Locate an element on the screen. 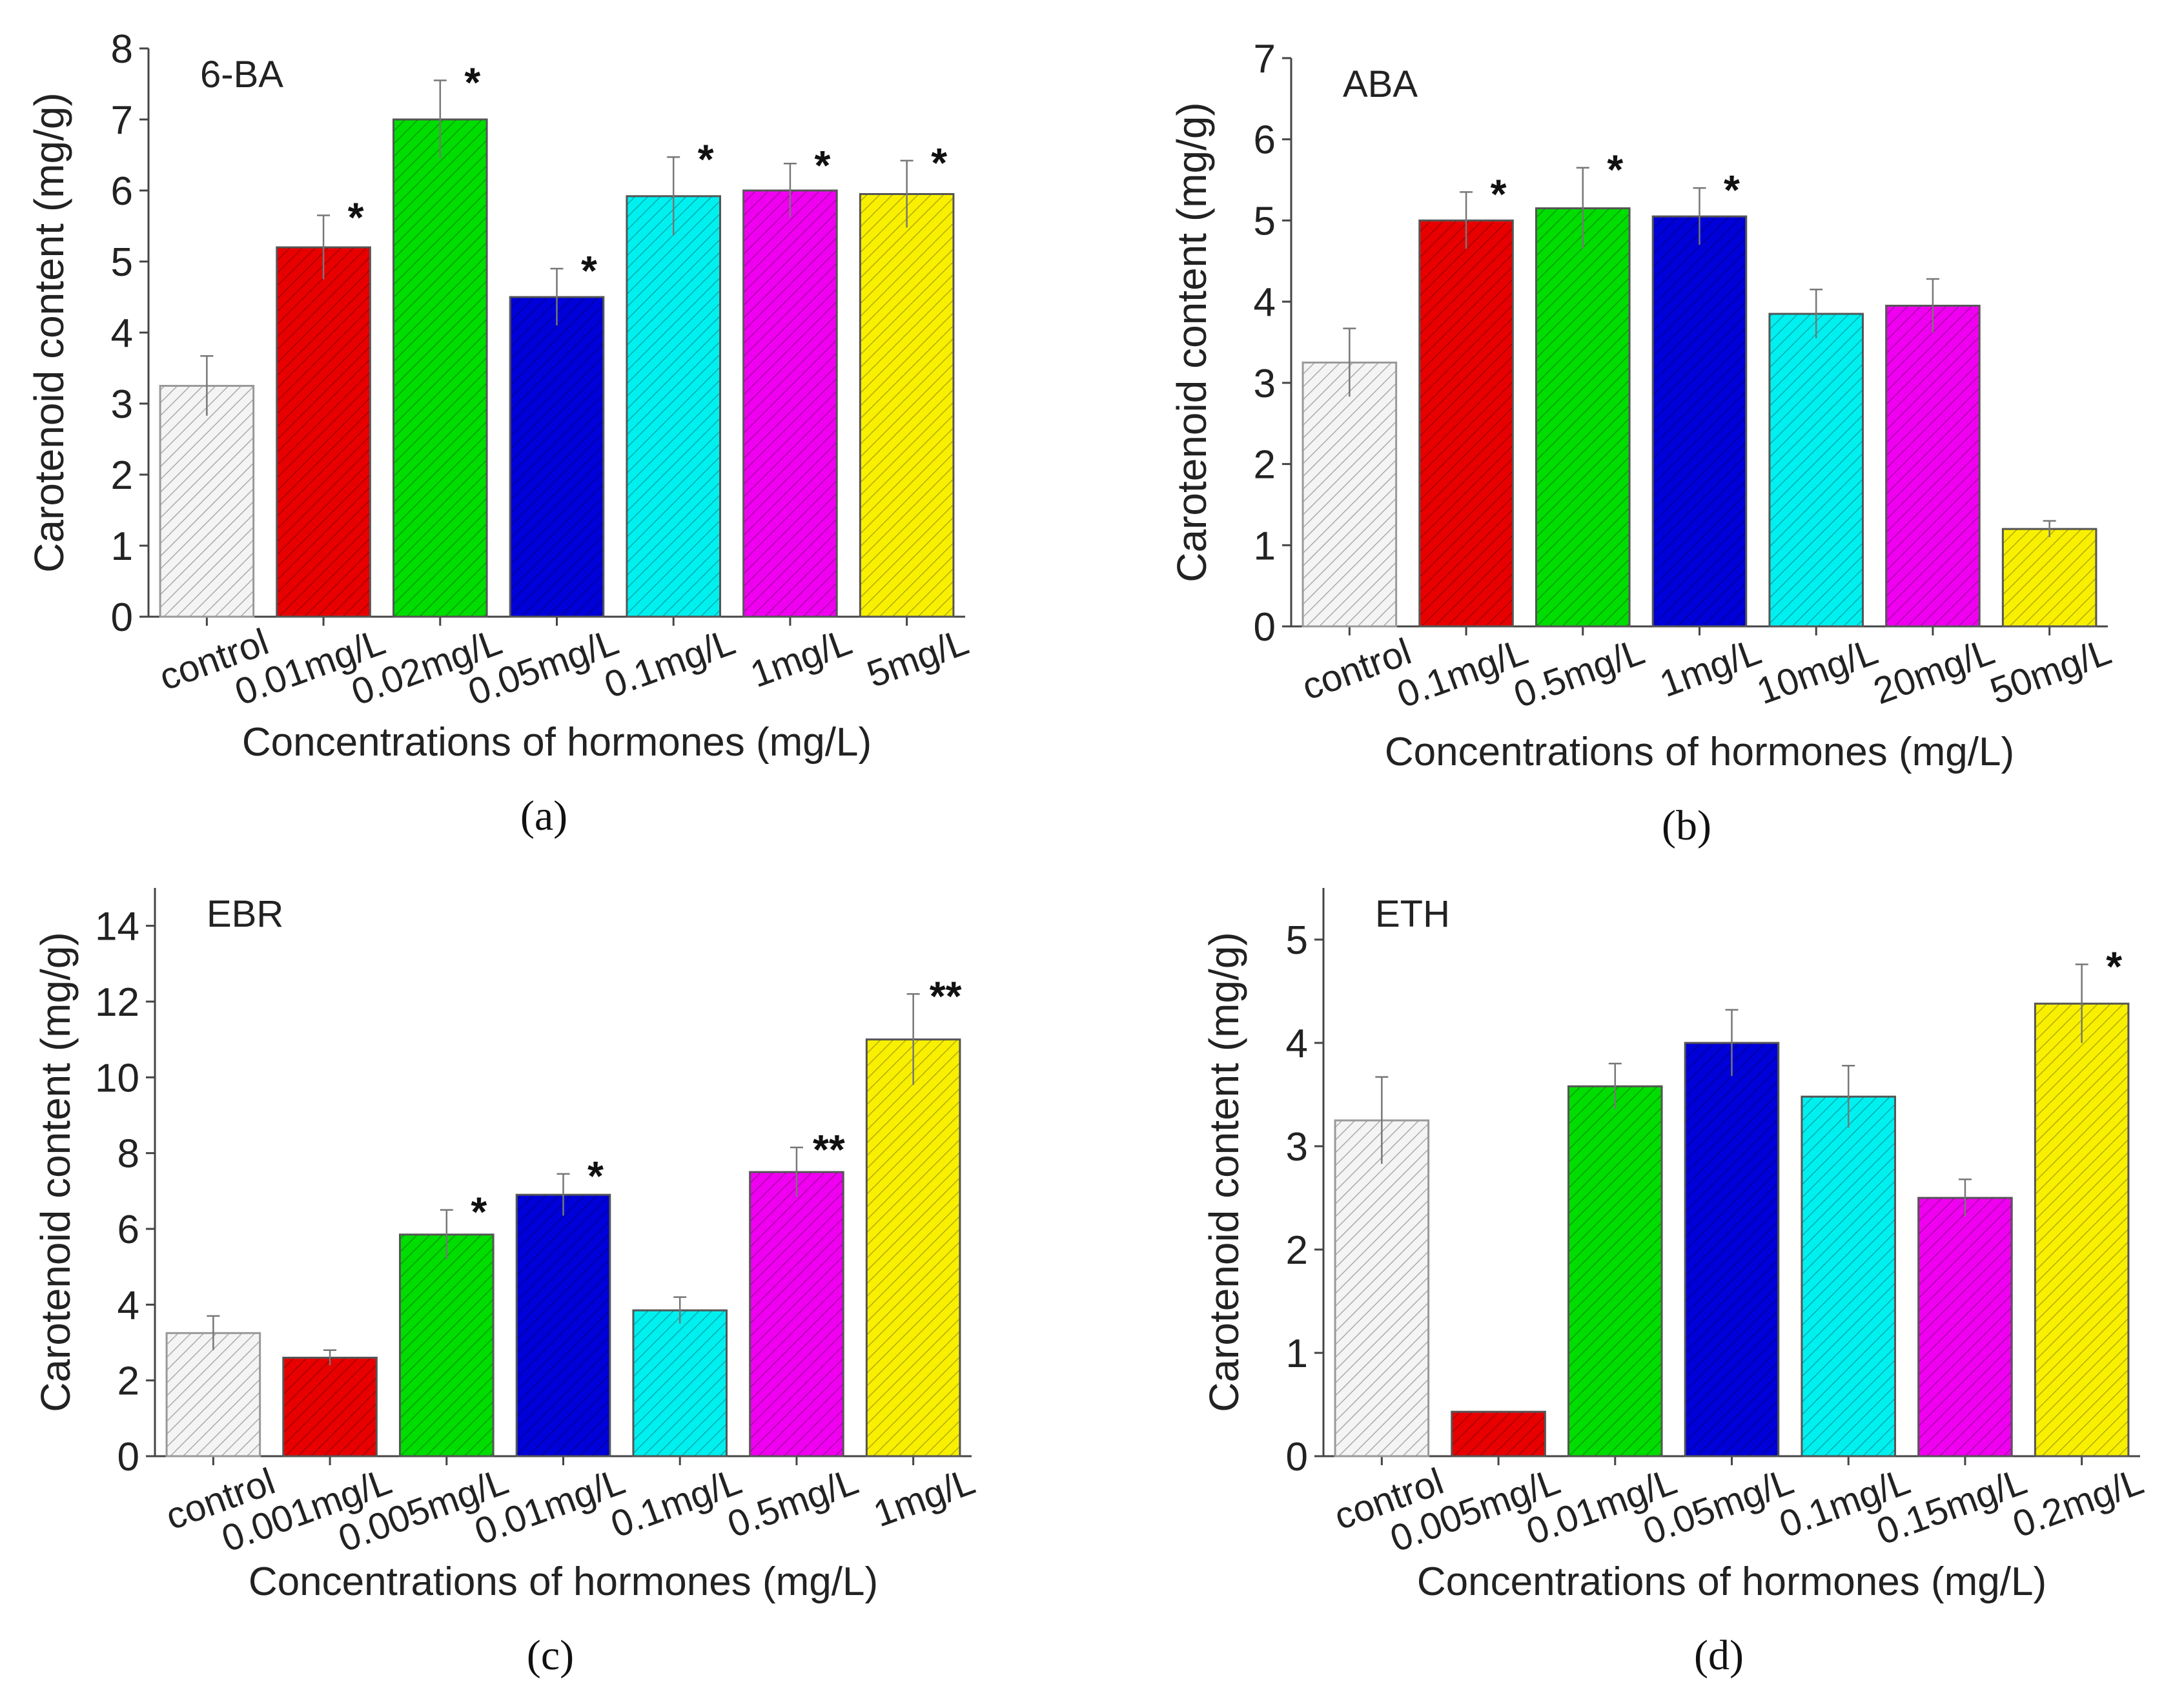 This screenshot has width=2184, height=1699. chart-title: ETH is located at coordinates (1413, 914).